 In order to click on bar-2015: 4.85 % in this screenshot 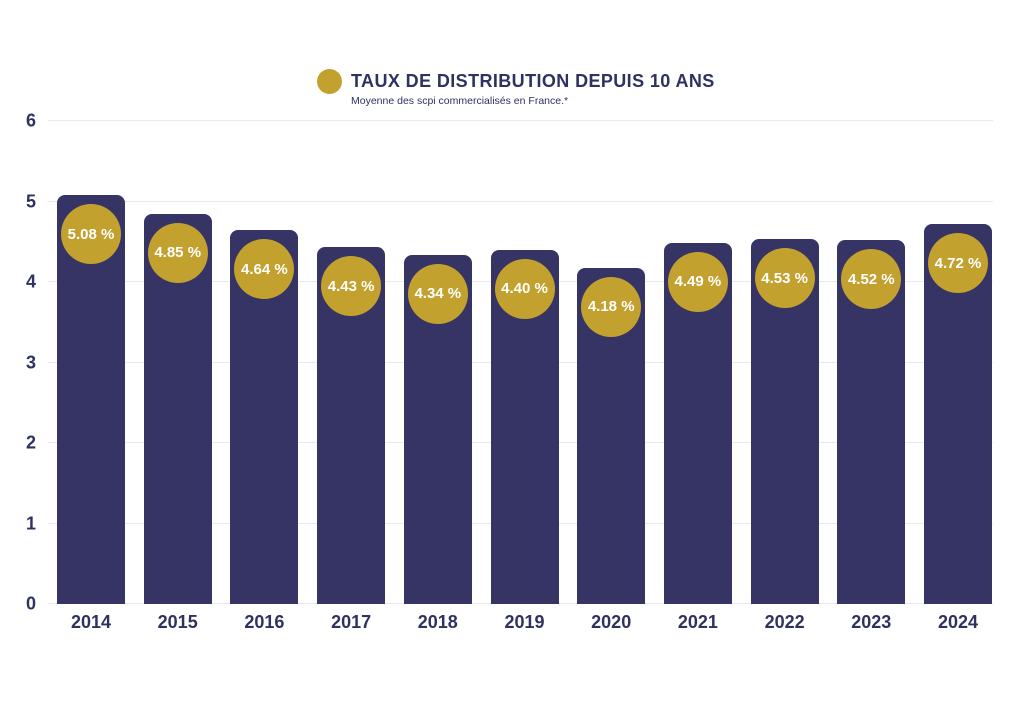, I will do `click(177, 408)`.